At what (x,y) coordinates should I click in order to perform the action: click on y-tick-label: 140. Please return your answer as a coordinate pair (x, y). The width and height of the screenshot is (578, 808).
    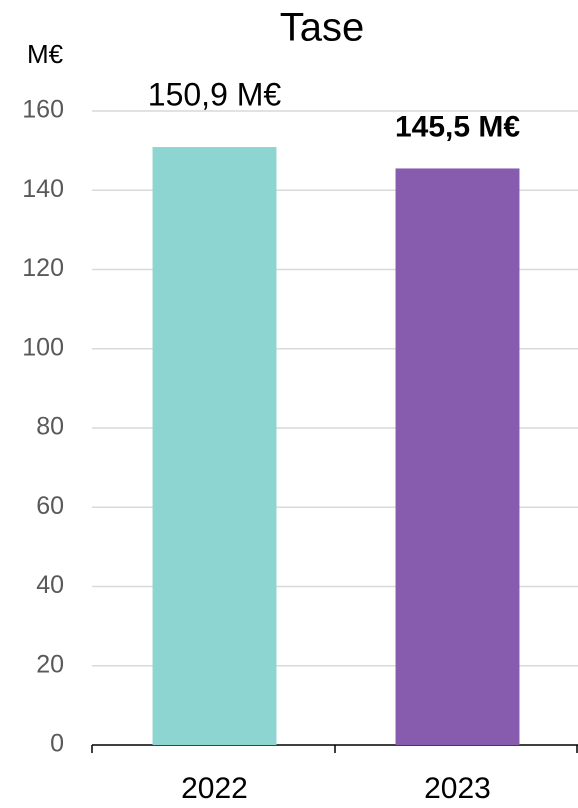
    Looking at the image, I should click on (43, 189).